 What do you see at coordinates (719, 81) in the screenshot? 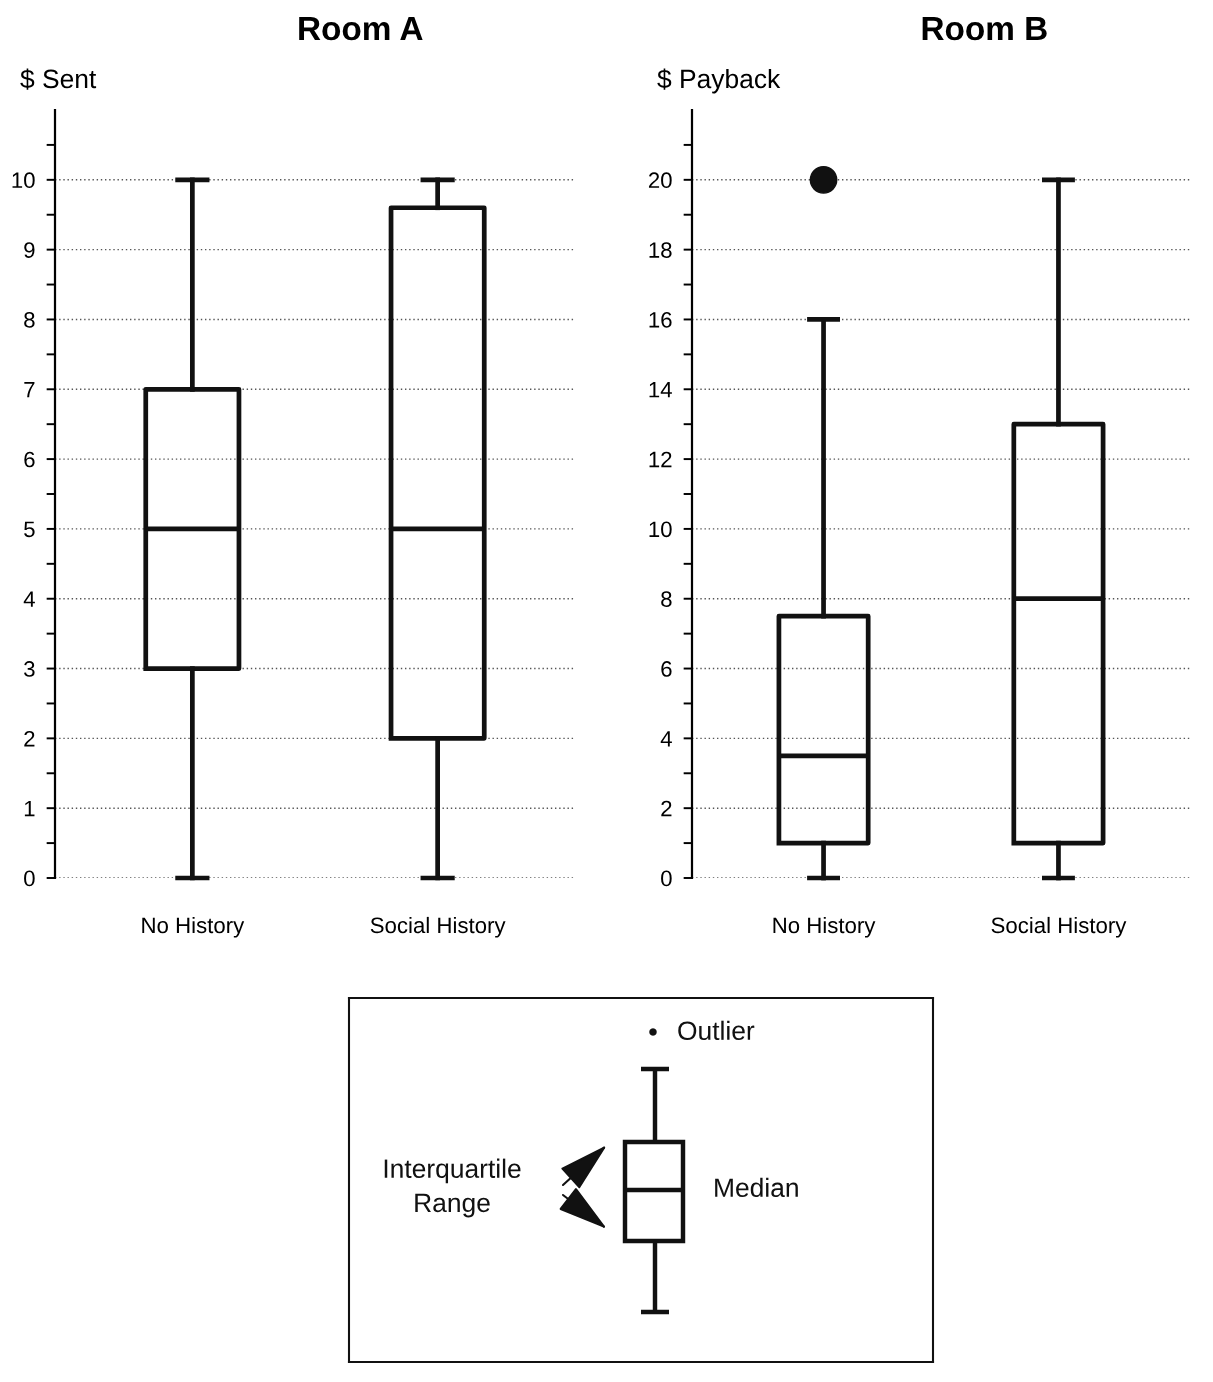
I see `y-axis-title: $ Payback` at bounding box center [719, 81].